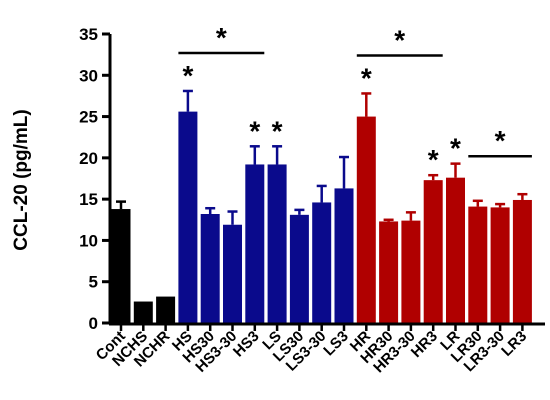 The height and width of the screenshot is (400, 550). I want to click on y-tick-label: 15, so click(88, 199).